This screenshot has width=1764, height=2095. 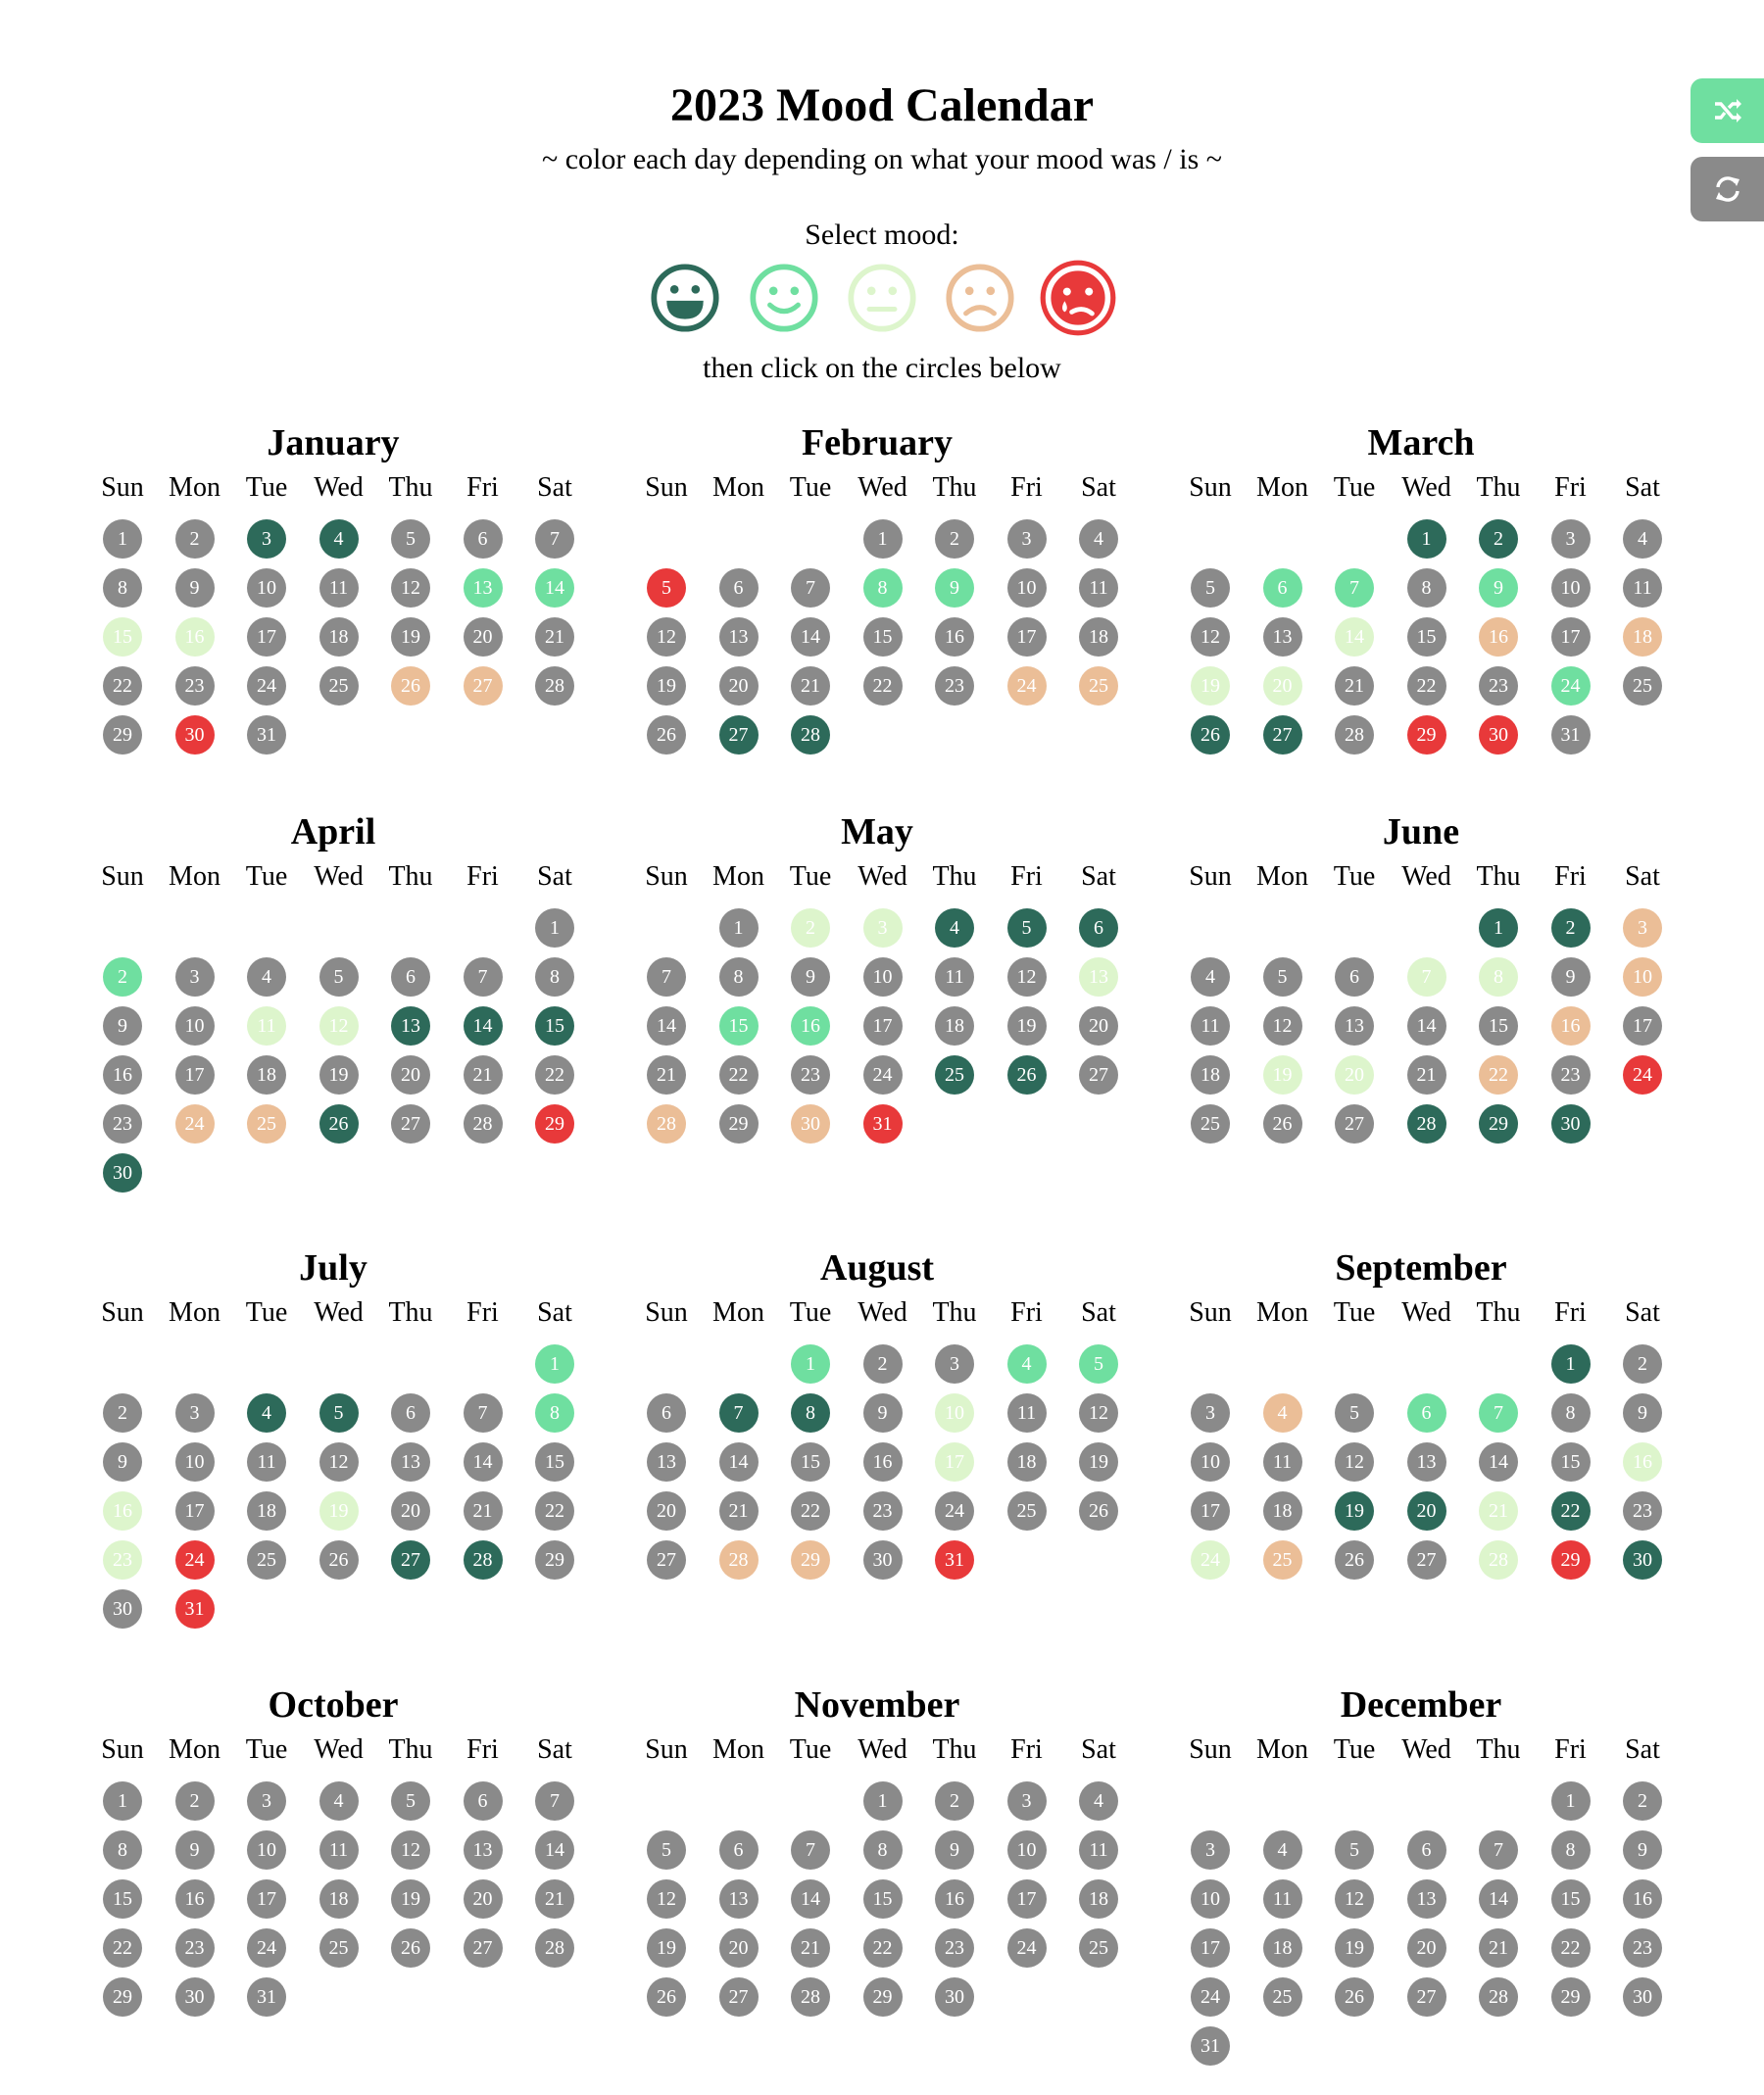 I want to click on day-circle: 22, so click(x=882, y=1948).